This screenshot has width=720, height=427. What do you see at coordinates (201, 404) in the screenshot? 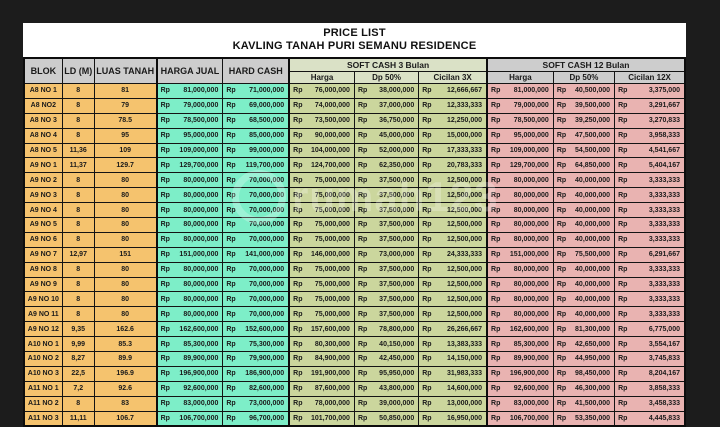
I see `amount-value: 83,000,000` at bounding box center [201, 404].